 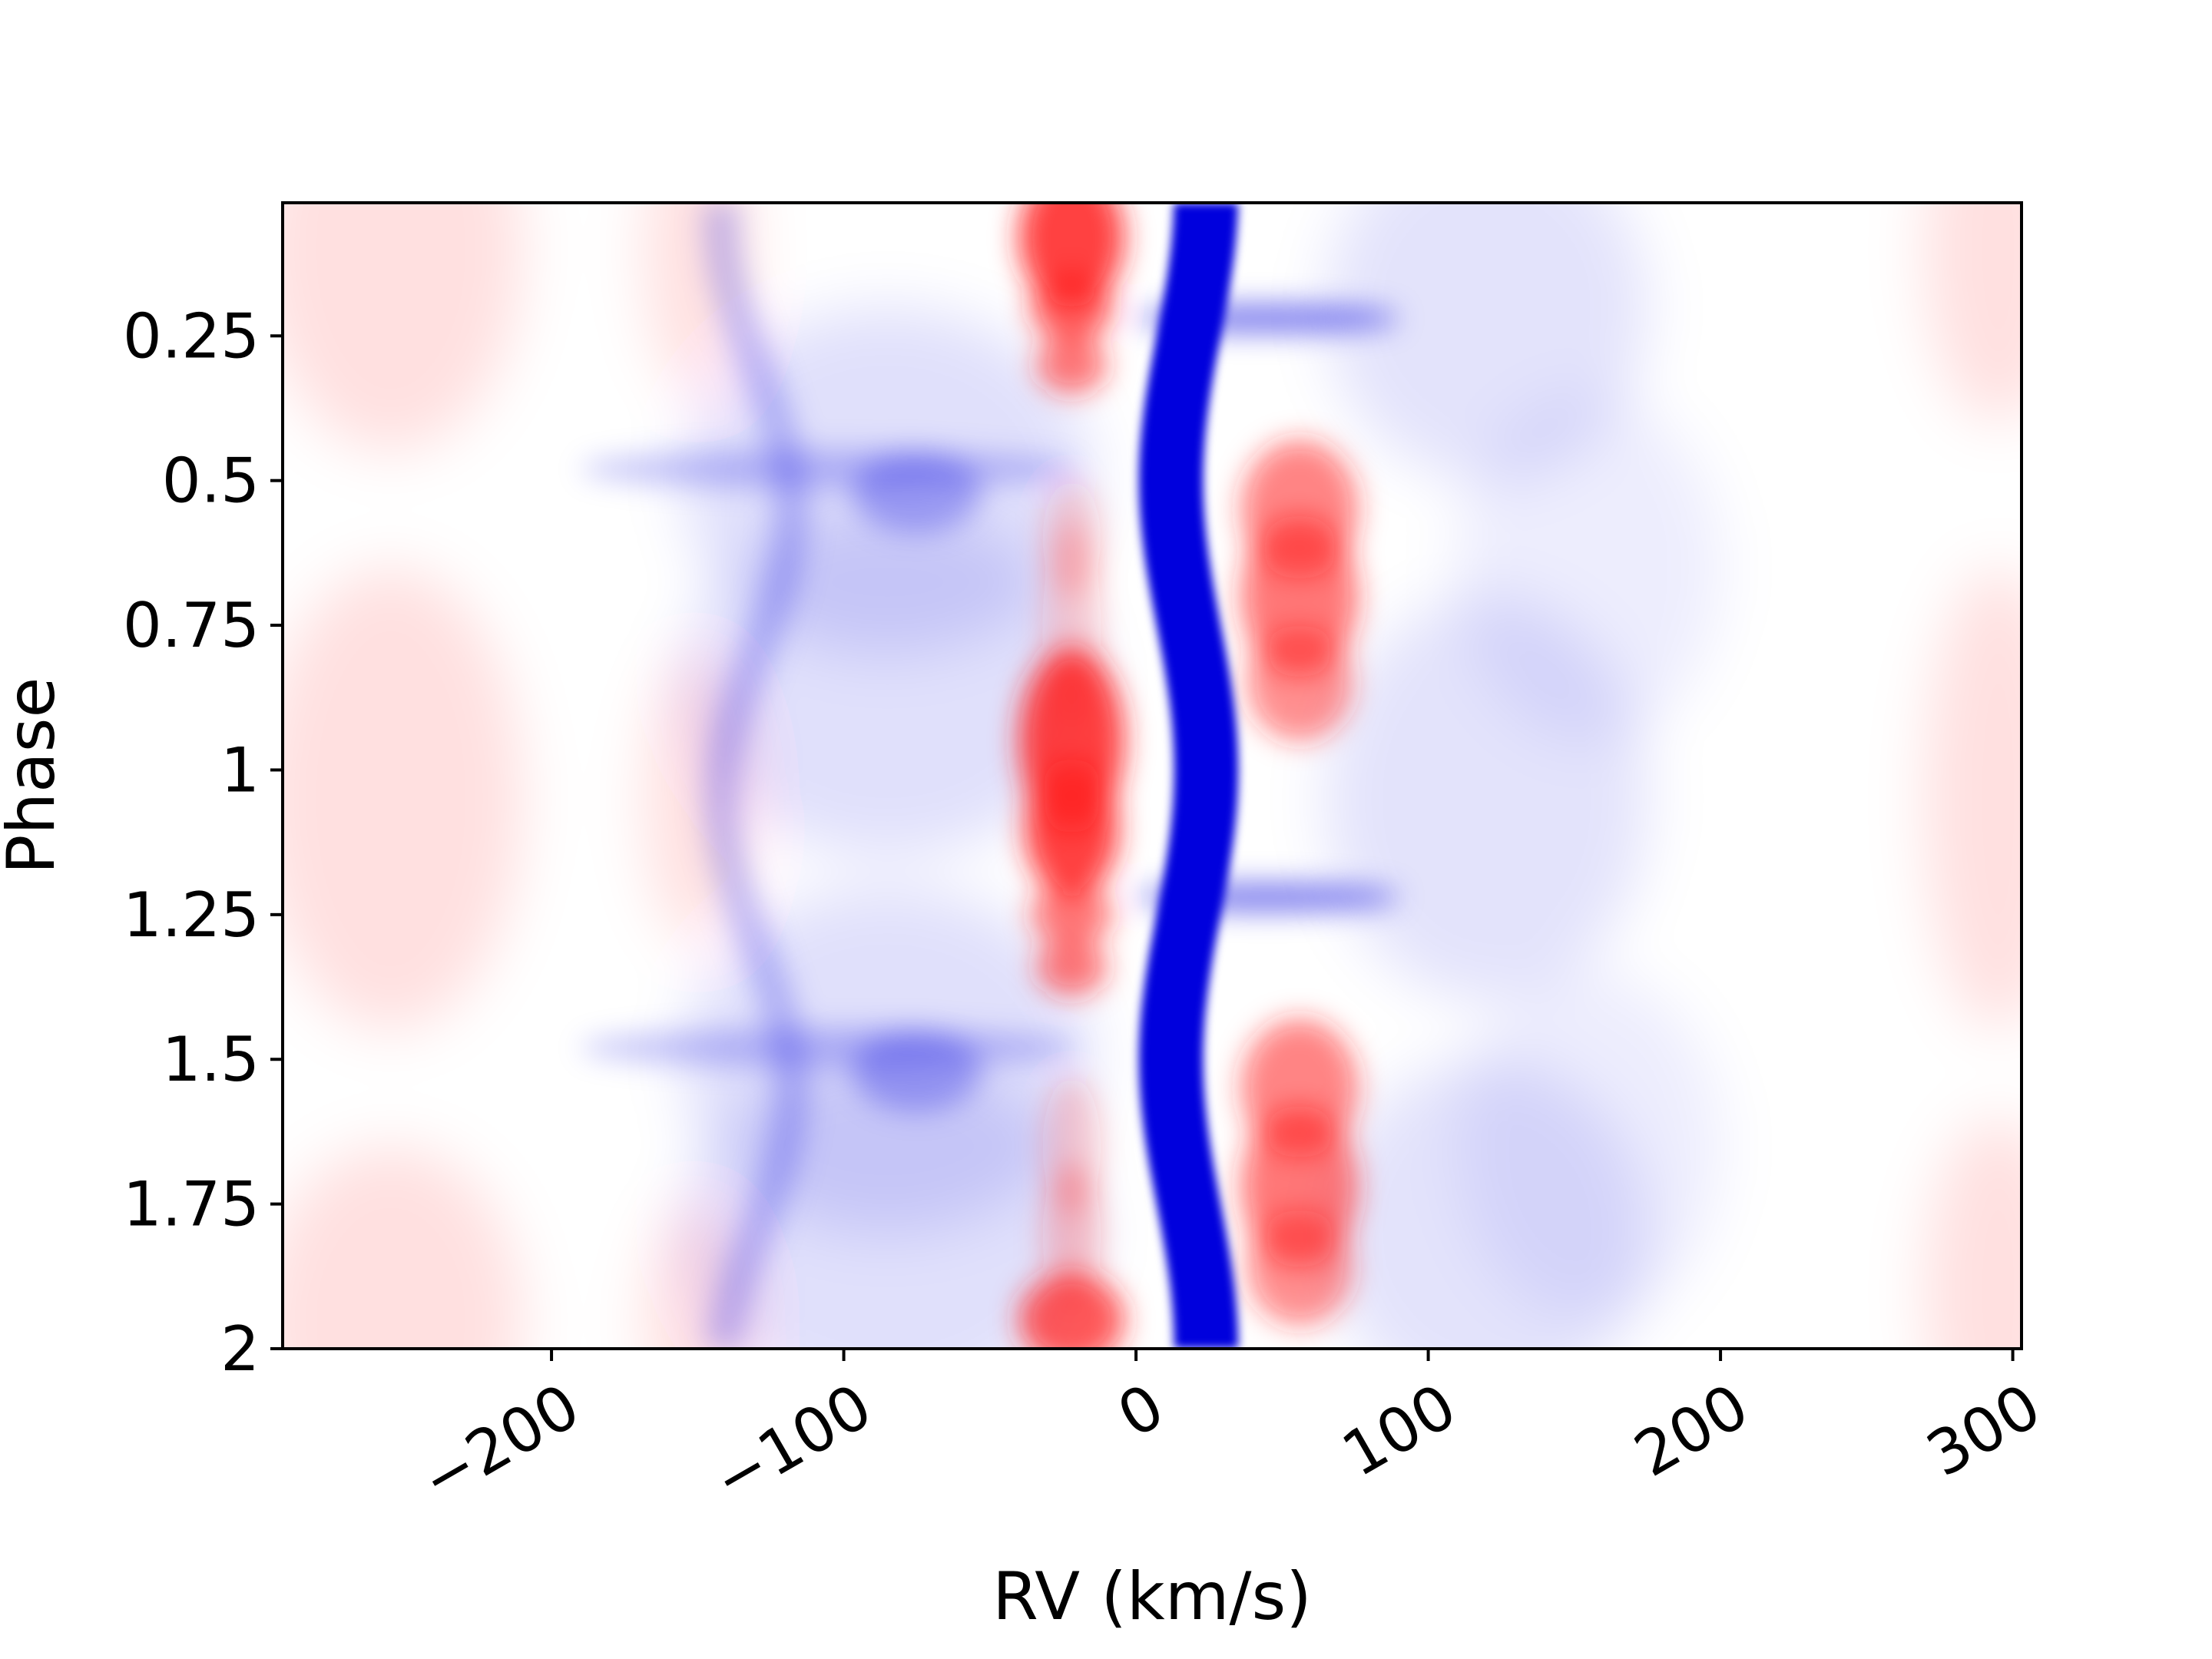 What do you see at coordinates (191, 1204) in the screenshot?
I see `y-tick-label: 1.75` at bounding box center [191, 1204].